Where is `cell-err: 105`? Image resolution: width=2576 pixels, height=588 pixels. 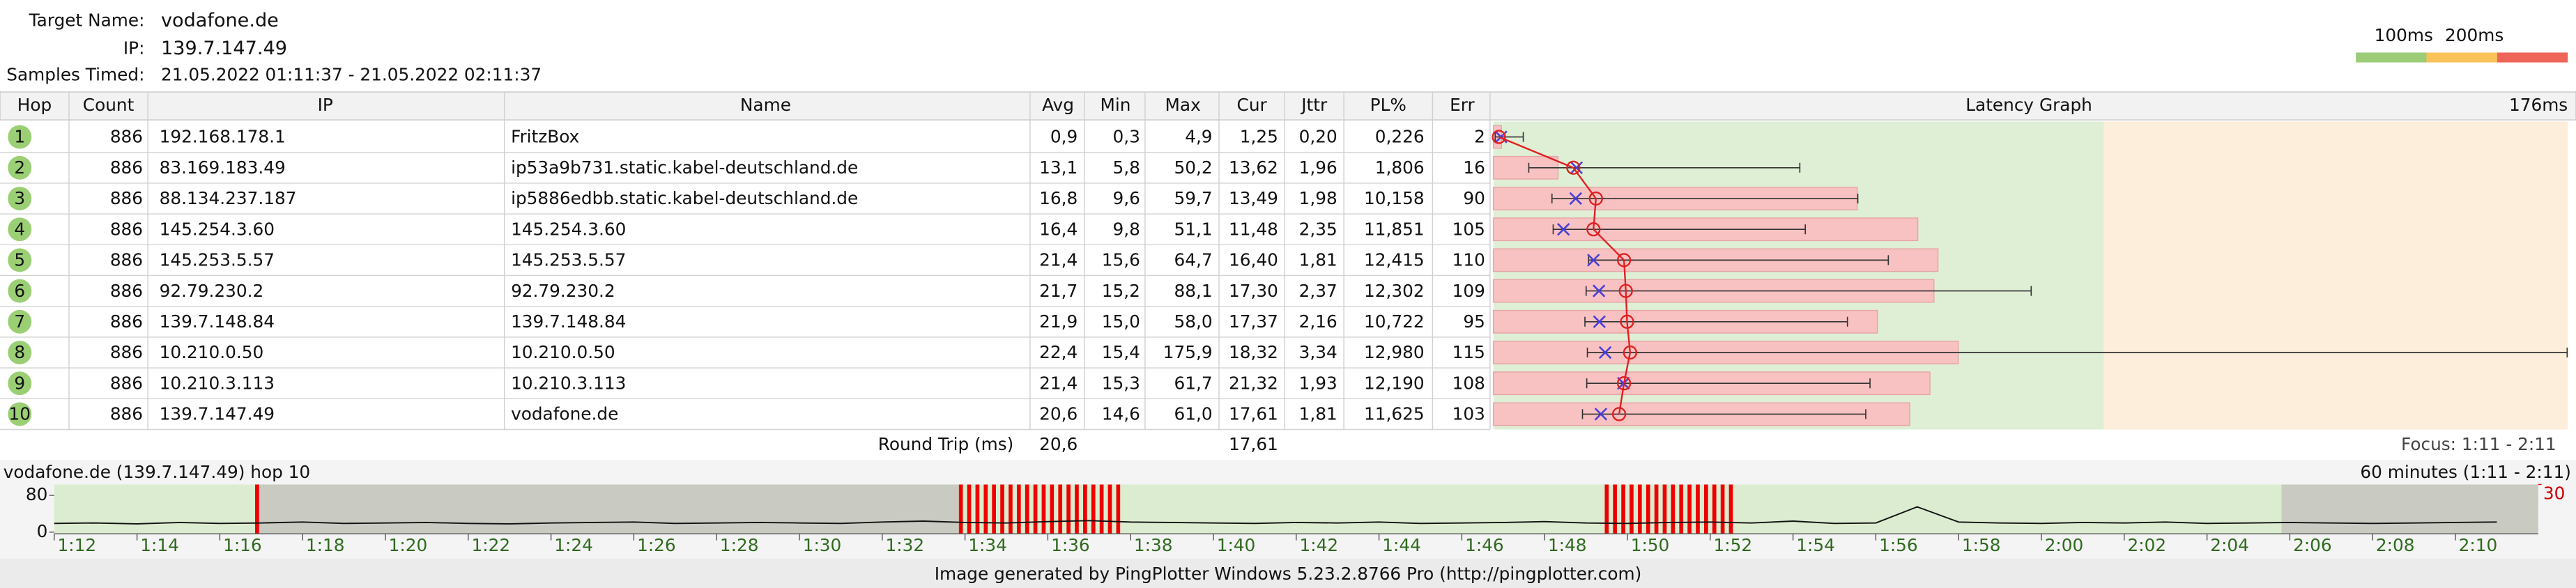
cell-err: 105 is located at coordinates (1468, 229).